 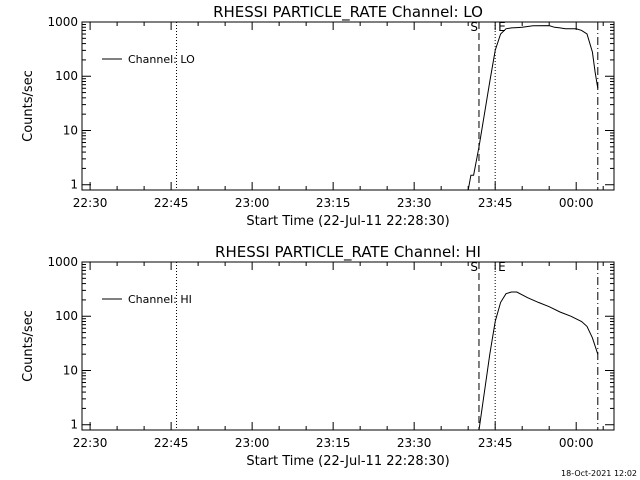 What do you see at coordinates (348, 12) in the screenshot?
I see `chart-title: RHESSI PARTICLE_RATE Channel: LO` at bounding box center [348, 12].